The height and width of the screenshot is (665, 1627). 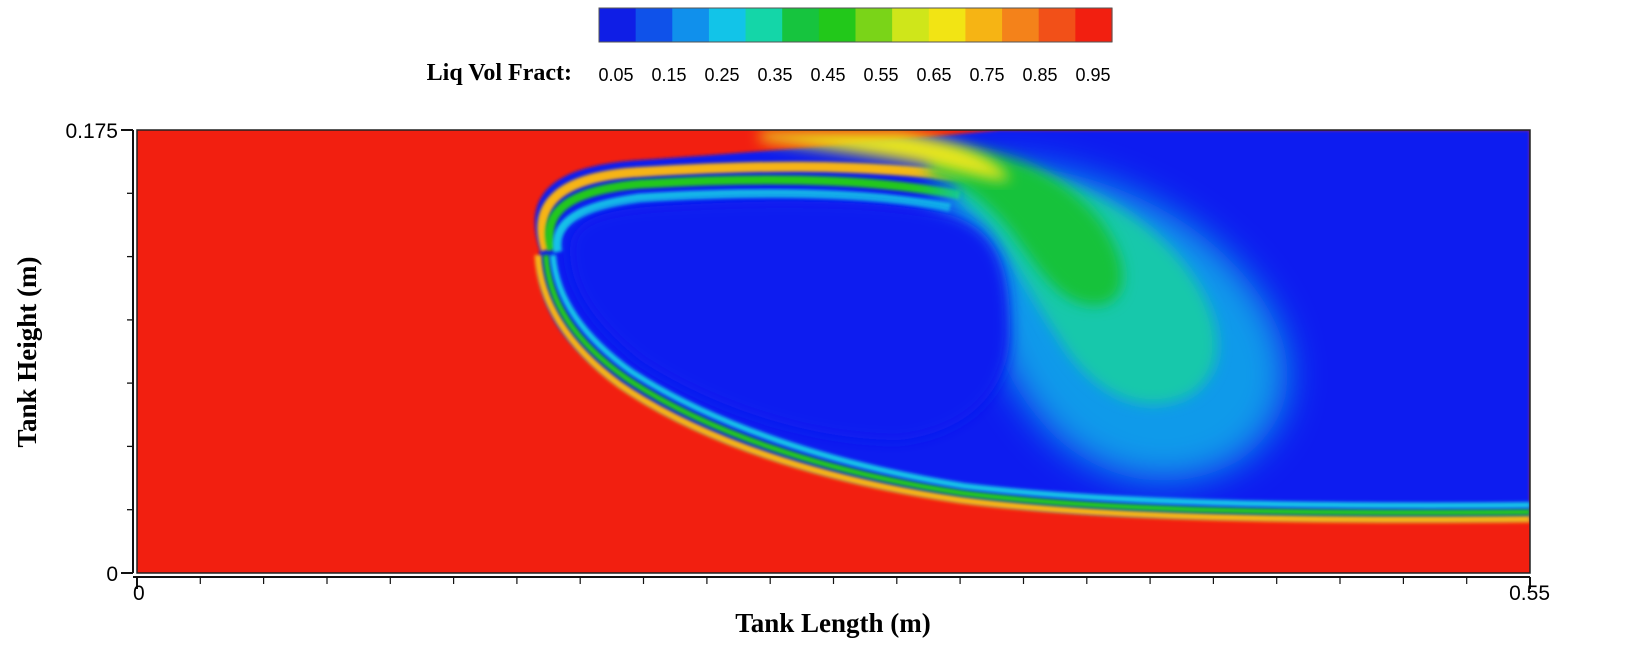 What do you see at coordinates (790, 320) in the screenshot?
I see `gas-core` at bounding box center [790, 320].